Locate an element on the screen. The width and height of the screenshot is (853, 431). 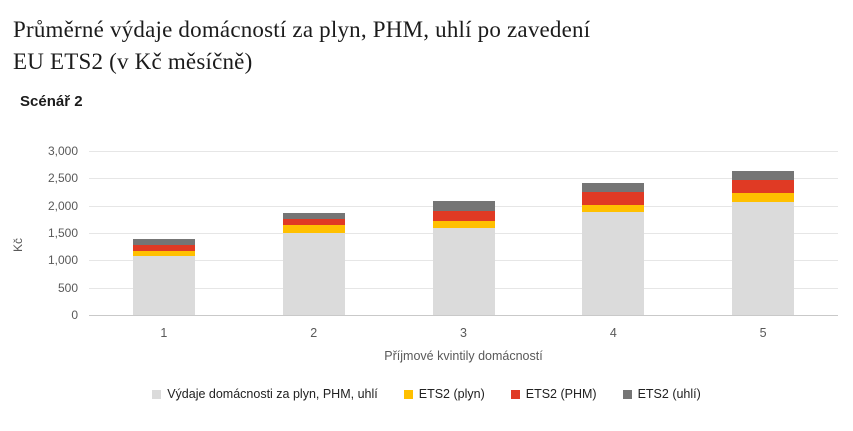
y-tick-label: 0 is located at coordinates (74, 315).